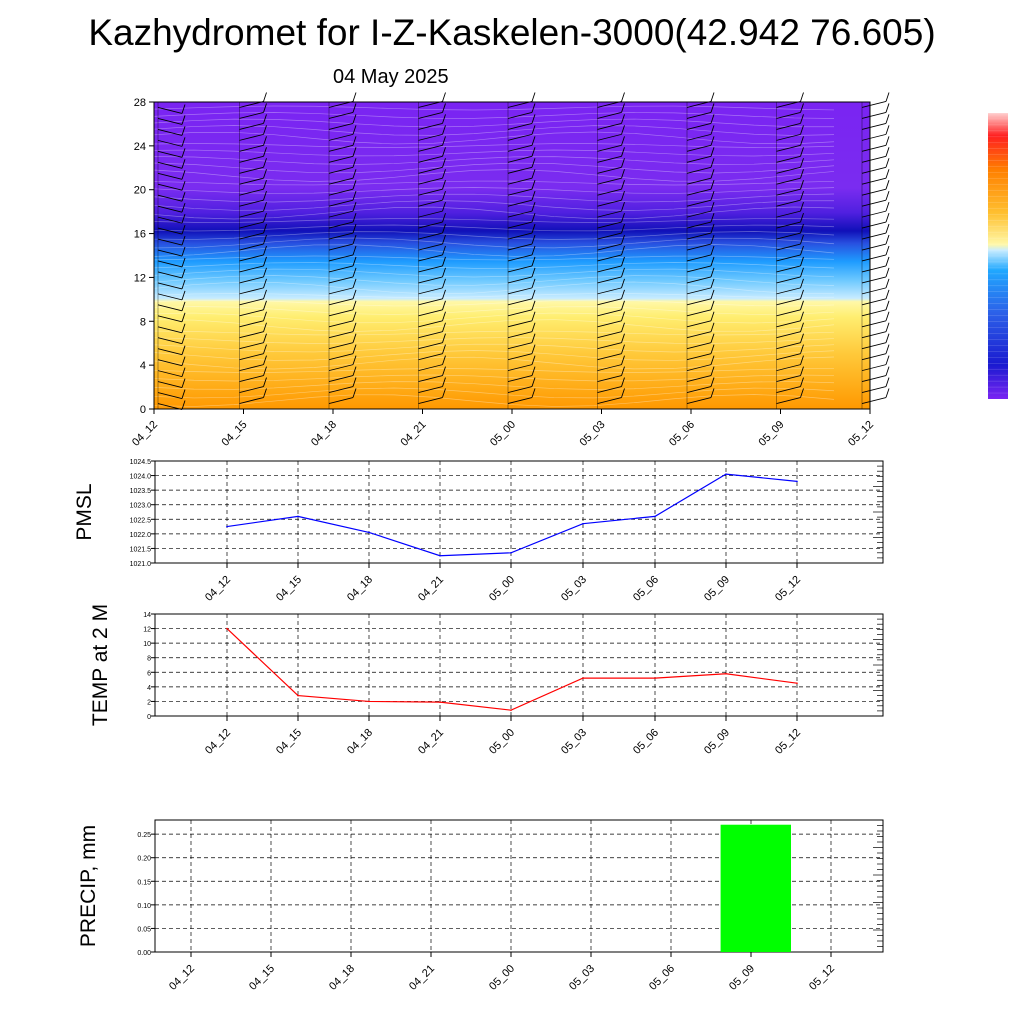 This screenshot has width=1024, height=1024. I want to click on x-tick-label: 05_09, so click(717, 589).